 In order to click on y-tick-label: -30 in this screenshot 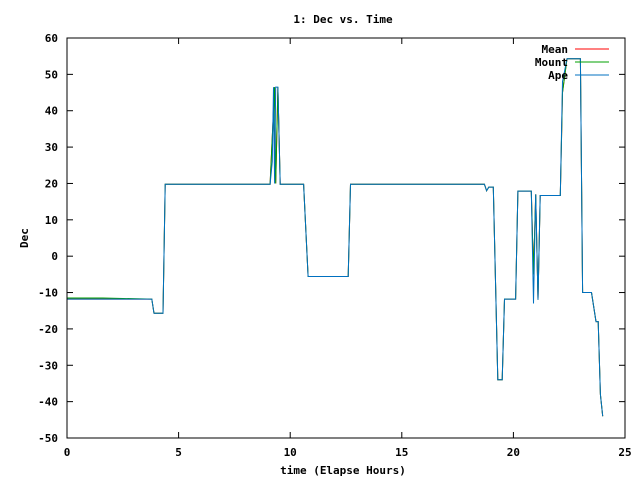, I will do `click(48, 365)`.